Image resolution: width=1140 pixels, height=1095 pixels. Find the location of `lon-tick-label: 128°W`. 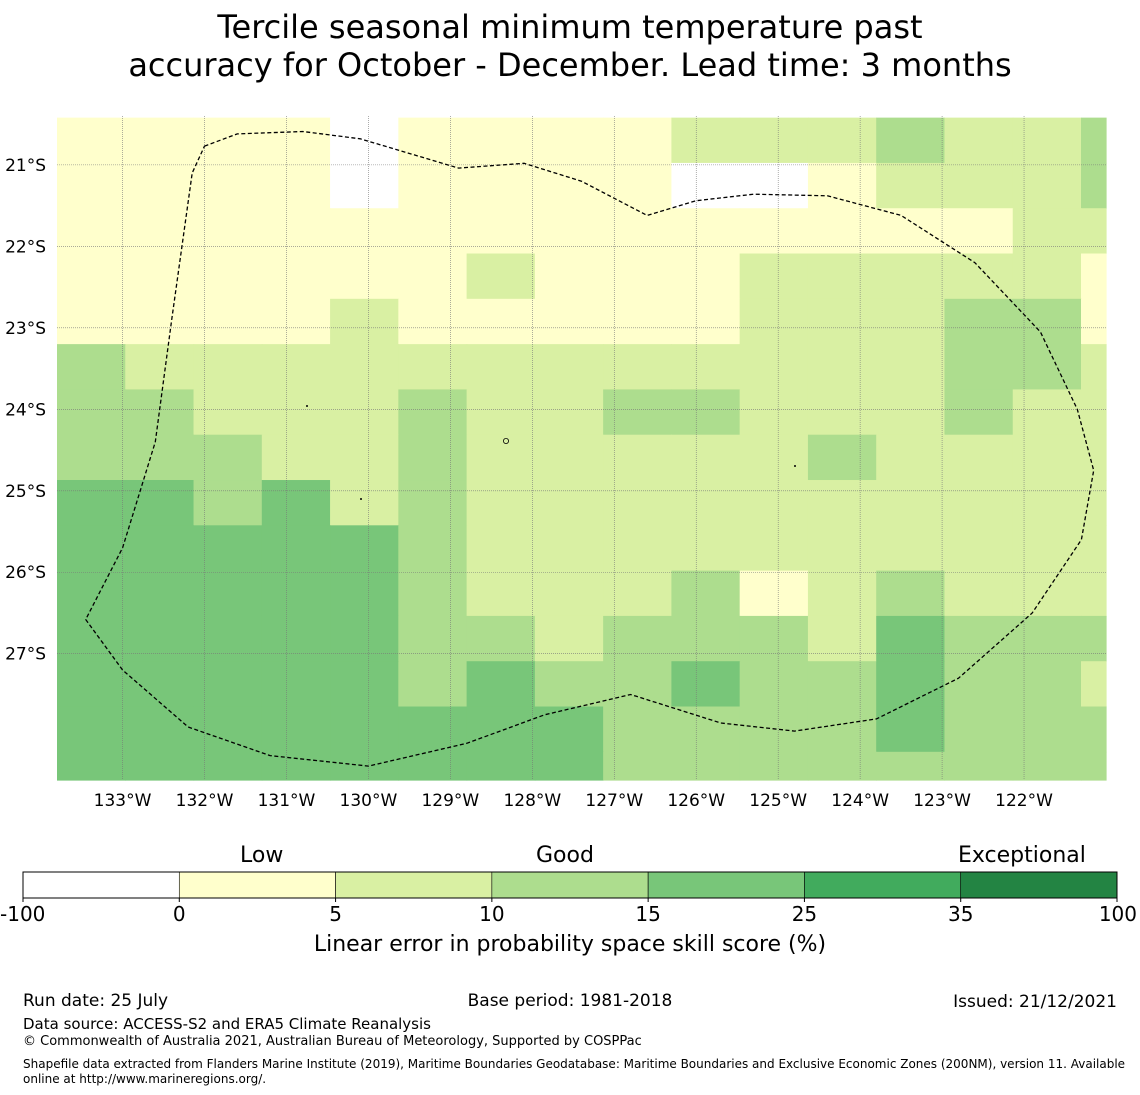

lon-tick-label: 128°W is located at coordinates (532, 801).